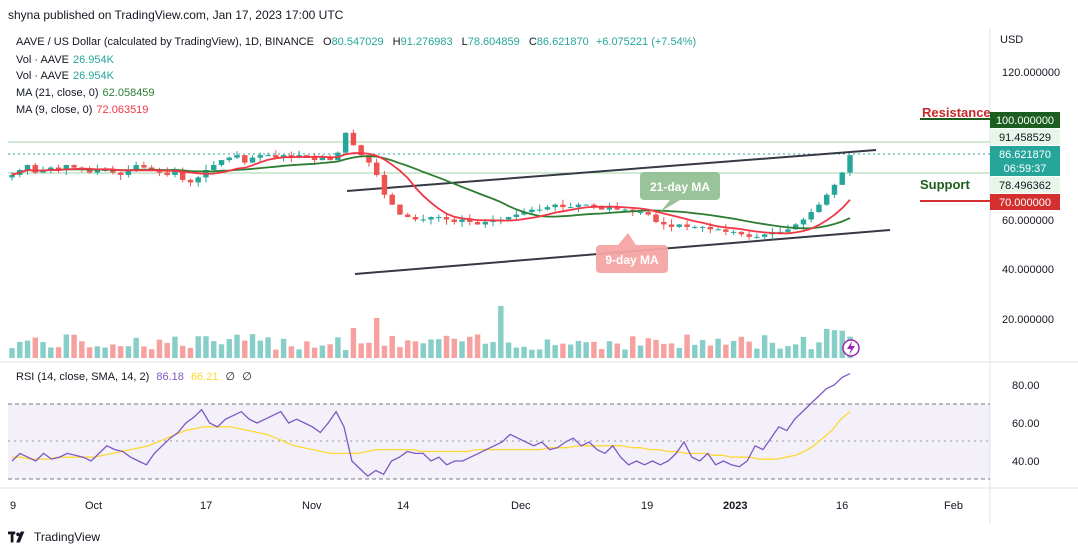 Image resolution: width=1078 pixels, height=554 pixels. What do you see at coordinates (1026, 386) in the screenshot?
I see `rsi-tick: 80.00` at bounding box center [1026, 386].